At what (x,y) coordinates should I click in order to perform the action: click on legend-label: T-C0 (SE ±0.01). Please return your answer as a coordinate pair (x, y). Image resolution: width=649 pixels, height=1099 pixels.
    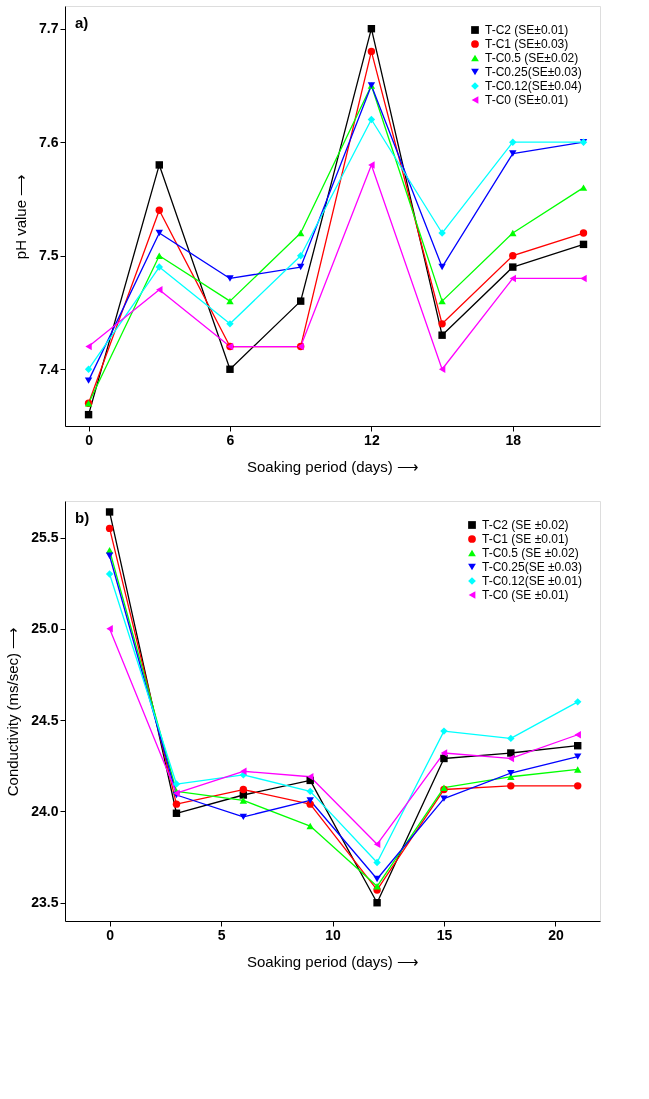
    Looking at the image, I should click on (525, 595).